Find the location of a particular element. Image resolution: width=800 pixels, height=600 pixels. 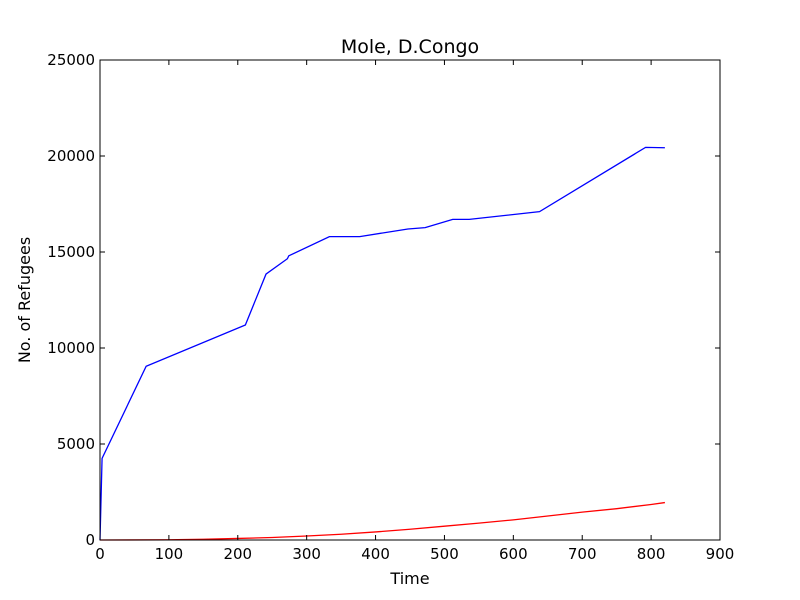

y-tick-label: 5000 is located at coordinates (76, 444).